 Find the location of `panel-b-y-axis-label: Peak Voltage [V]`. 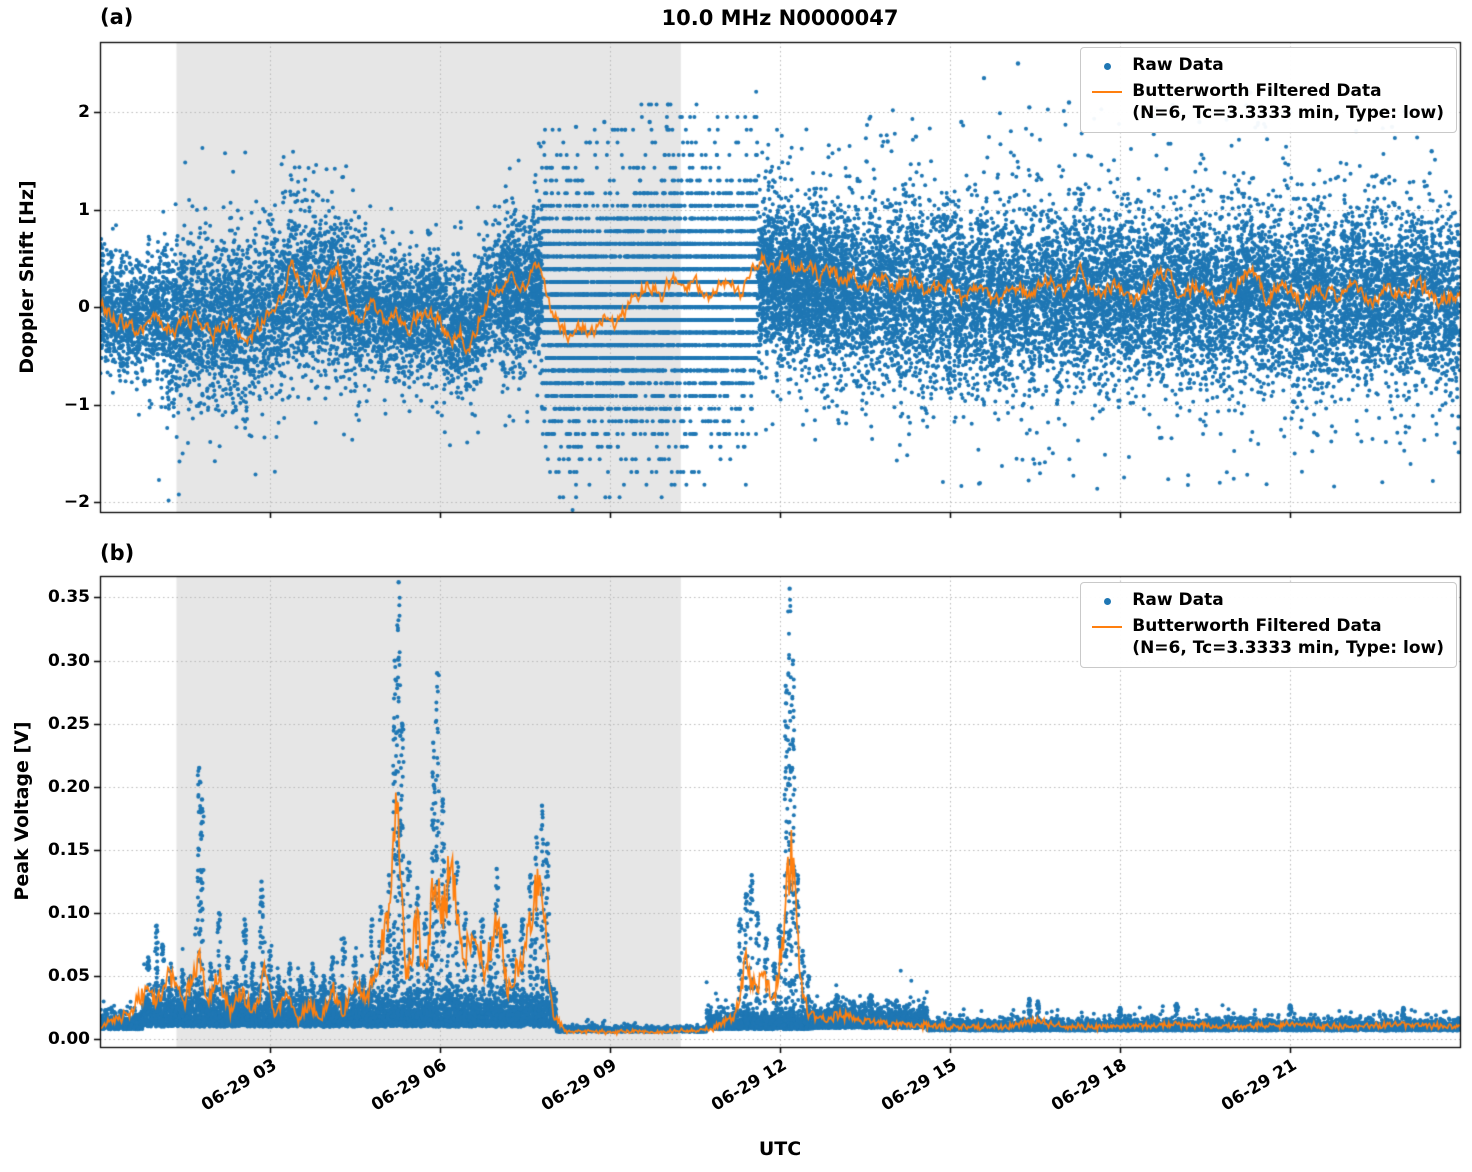

panel-b-y-axis-label: Peak Voltage [V] is located at coordinates (22, 811).